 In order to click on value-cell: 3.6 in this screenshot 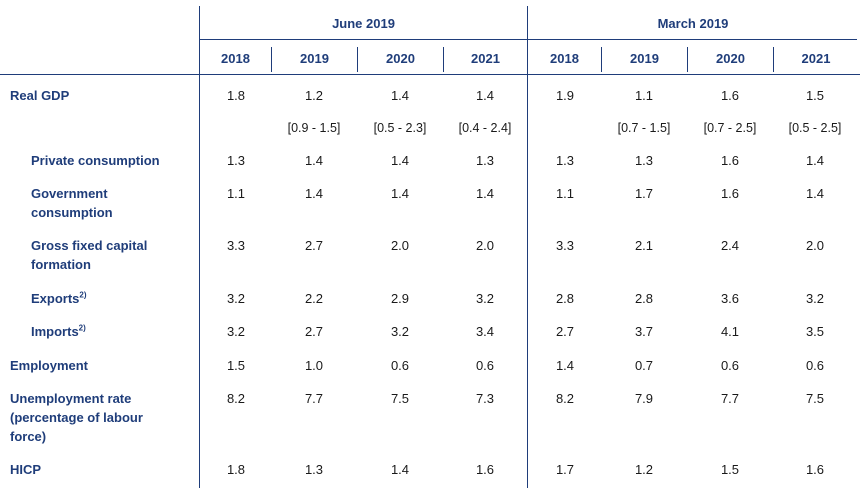, I will do `click(730, 298)`.